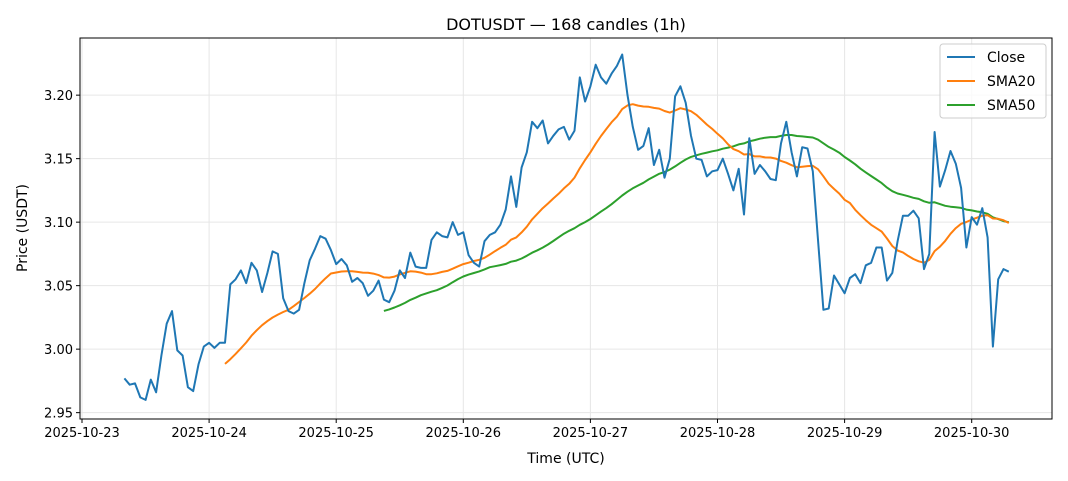  What do you see at coordinates (1006, 58) in the screenshot?
I see `legend-label-close: Close` at bounding box center [1006, 58].